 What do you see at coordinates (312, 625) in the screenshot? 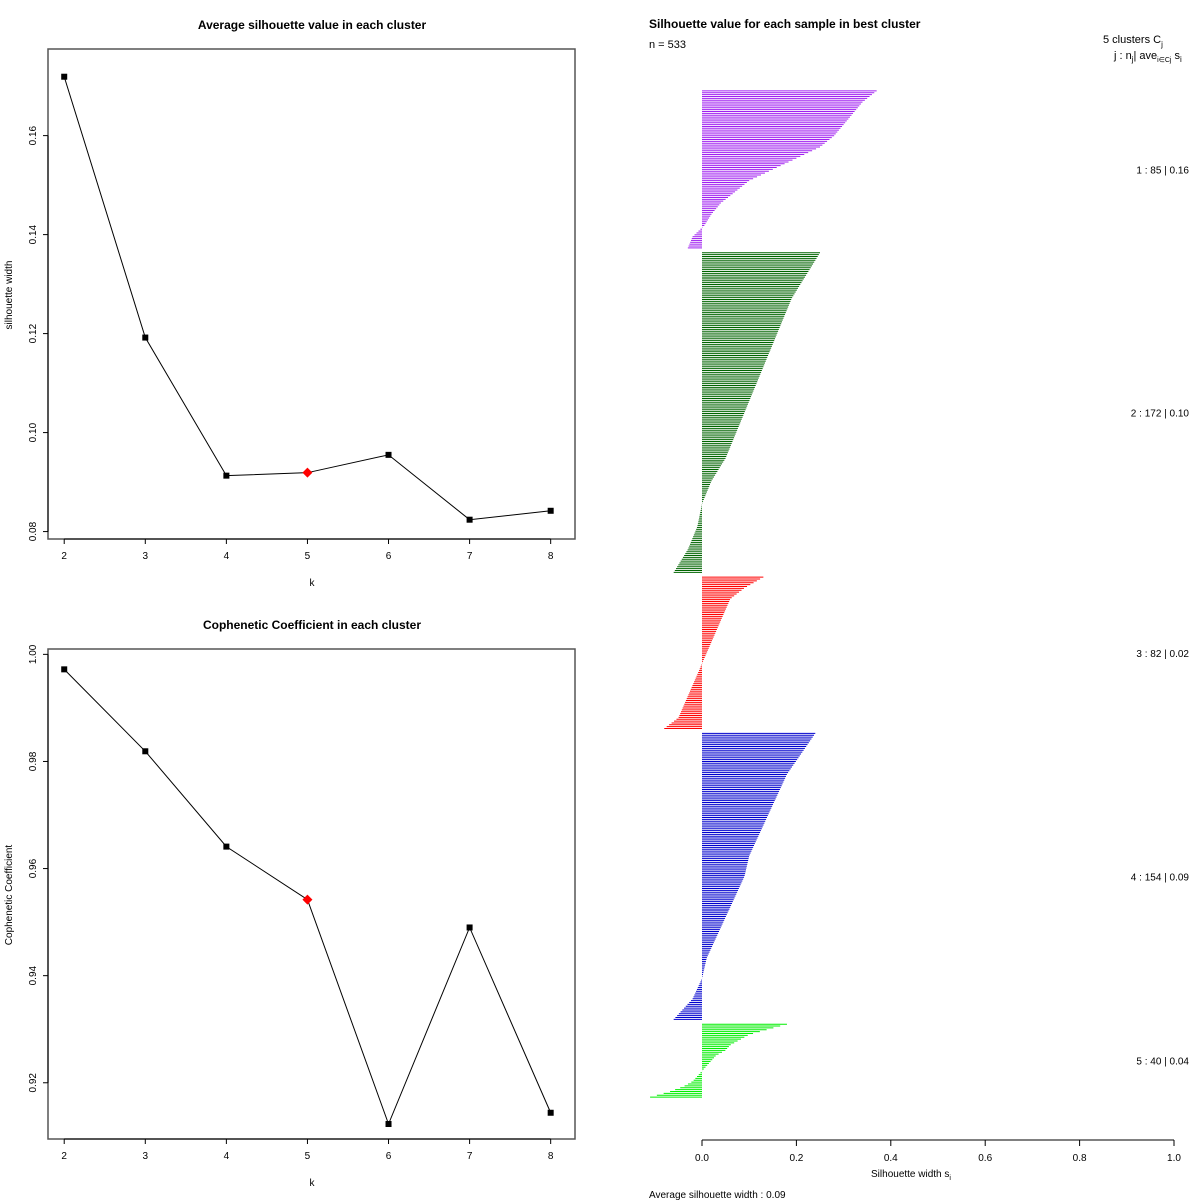
I see `cophenetic-title: Cophenetic Coefficient in each cluster` at bounding box center [312, 625].